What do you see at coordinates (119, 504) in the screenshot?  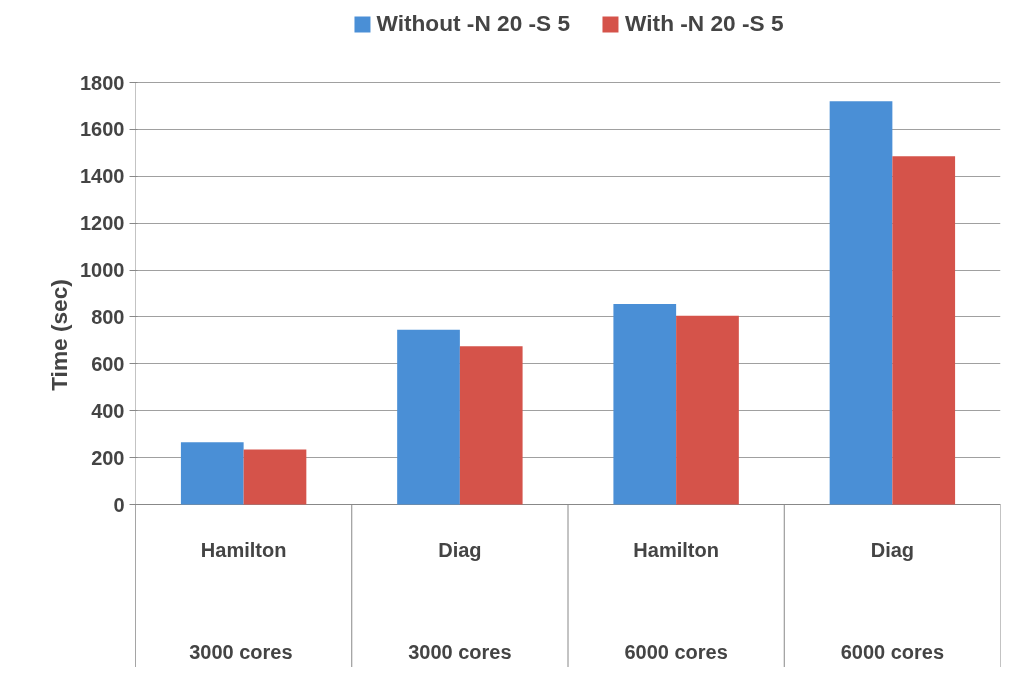 I see `y-tick-label: 0` at bounding box center [119, 504].